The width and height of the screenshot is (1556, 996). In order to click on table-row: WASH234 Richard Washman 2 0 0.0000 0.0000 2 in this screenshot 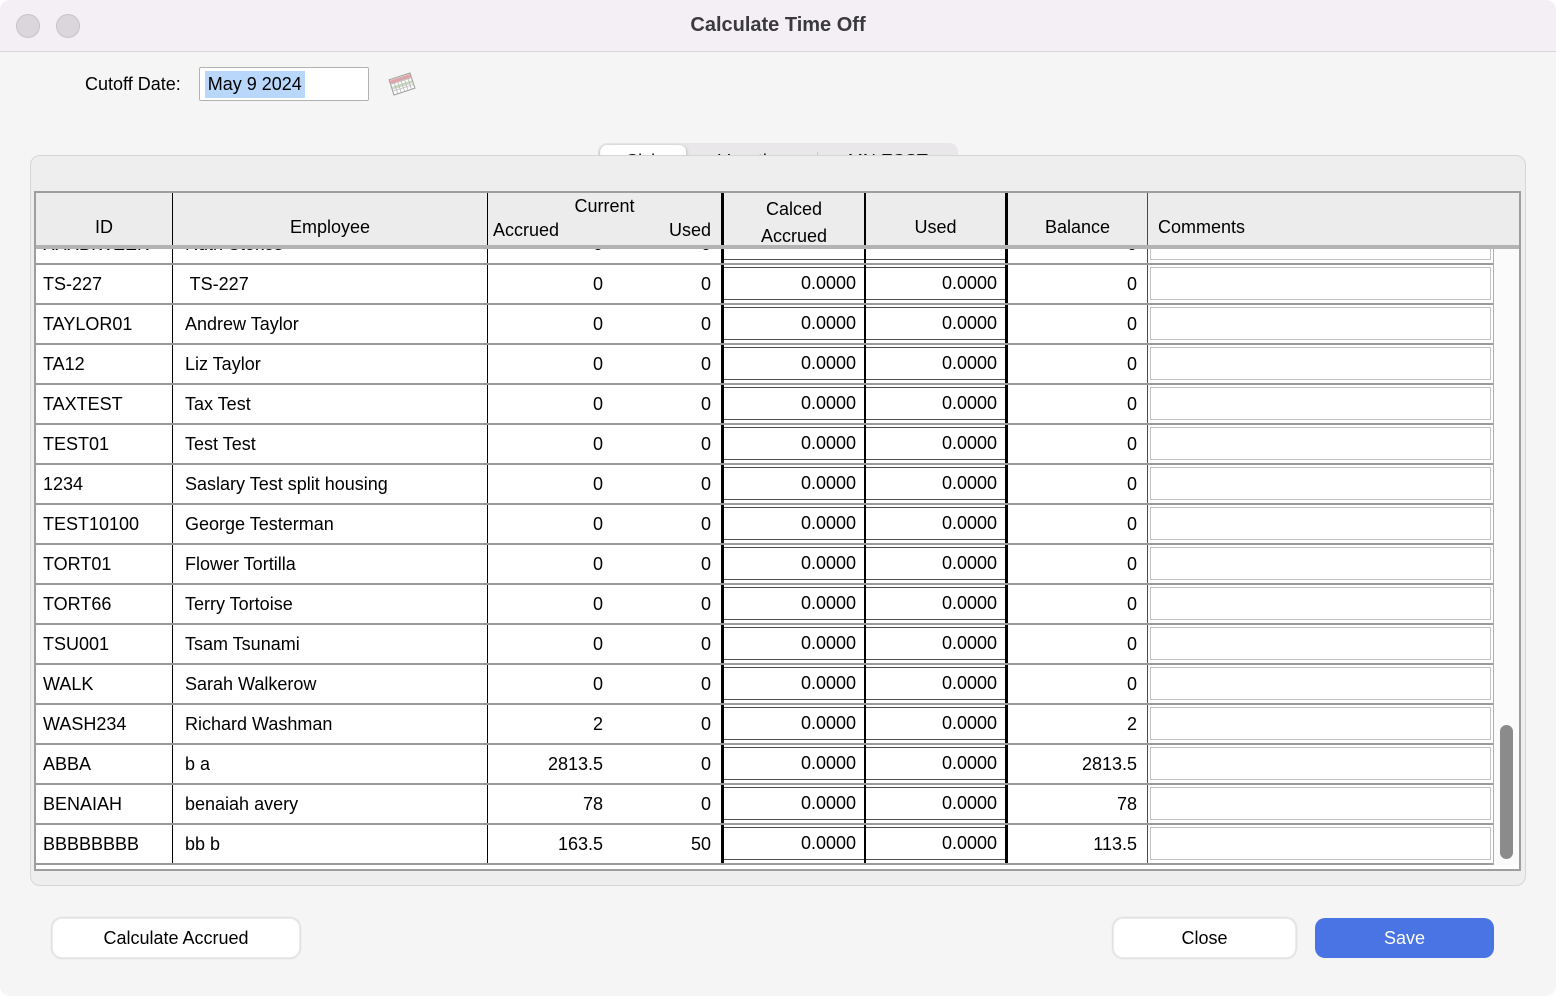, I will do `click(764, 725)`.